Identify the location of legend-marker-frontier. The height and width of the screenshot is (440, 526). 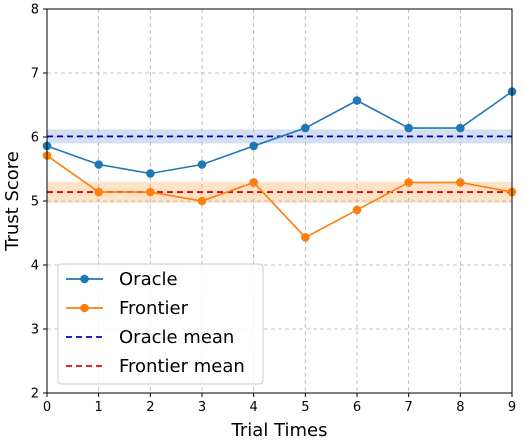
(84, 308).